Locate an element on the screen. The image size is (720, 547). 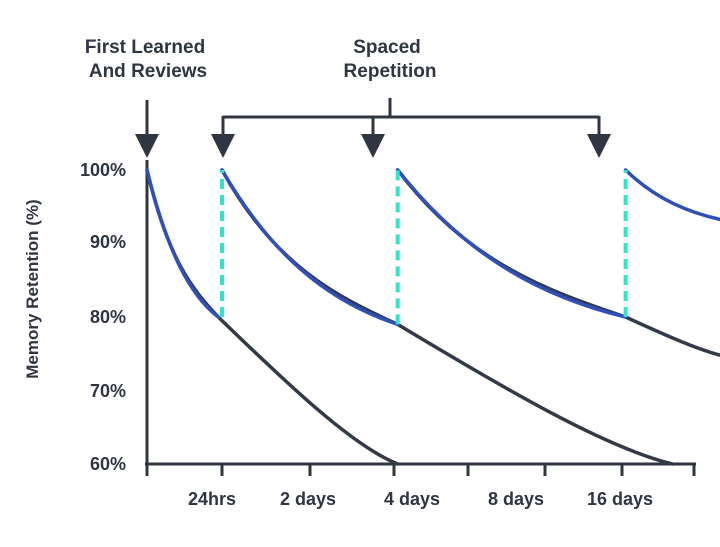
annotation-spaced-line1: Spaced is located at coordinates (387, 47).